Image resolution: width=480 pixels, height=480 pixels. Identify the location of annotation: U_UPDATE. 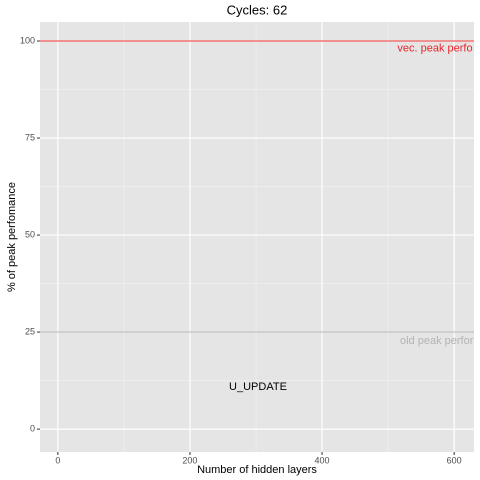
(258, 387).